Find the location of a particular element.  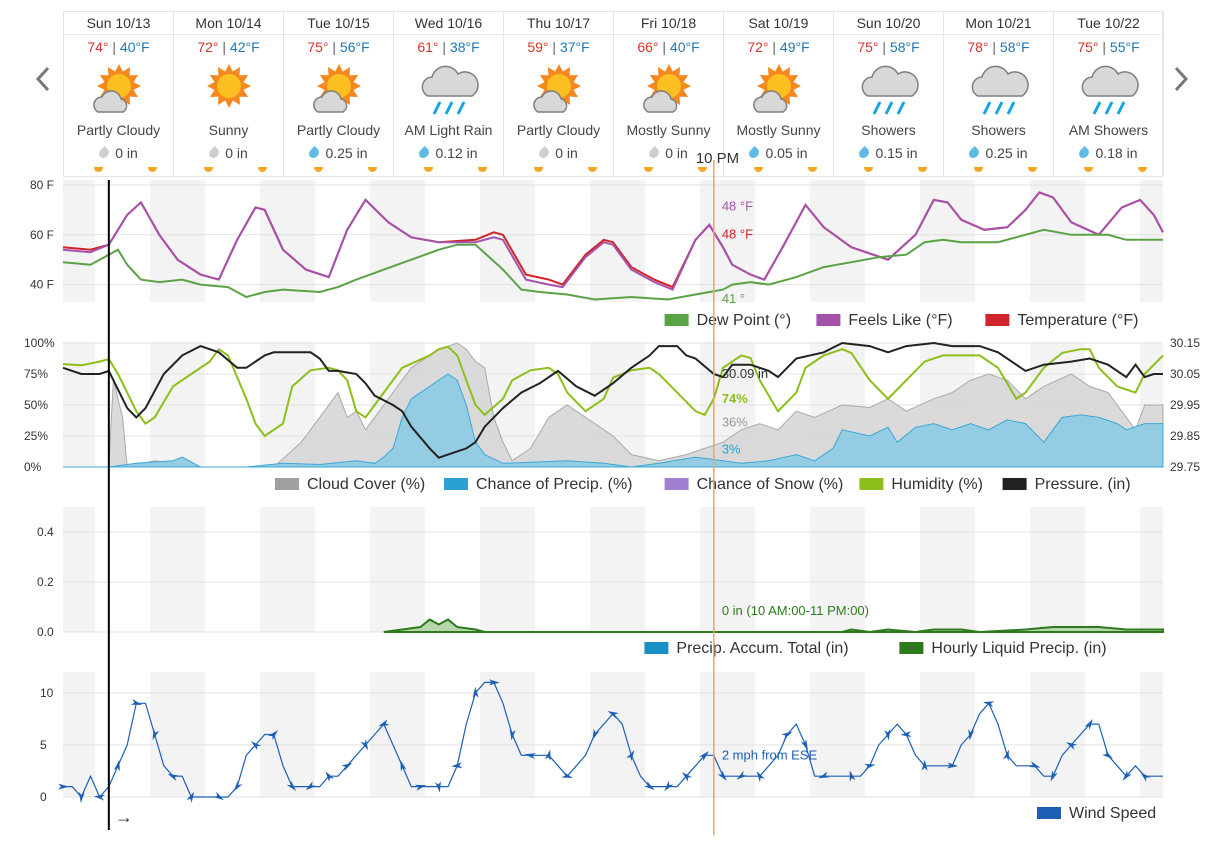

next-arrow is located at coordinates (1181, 79).